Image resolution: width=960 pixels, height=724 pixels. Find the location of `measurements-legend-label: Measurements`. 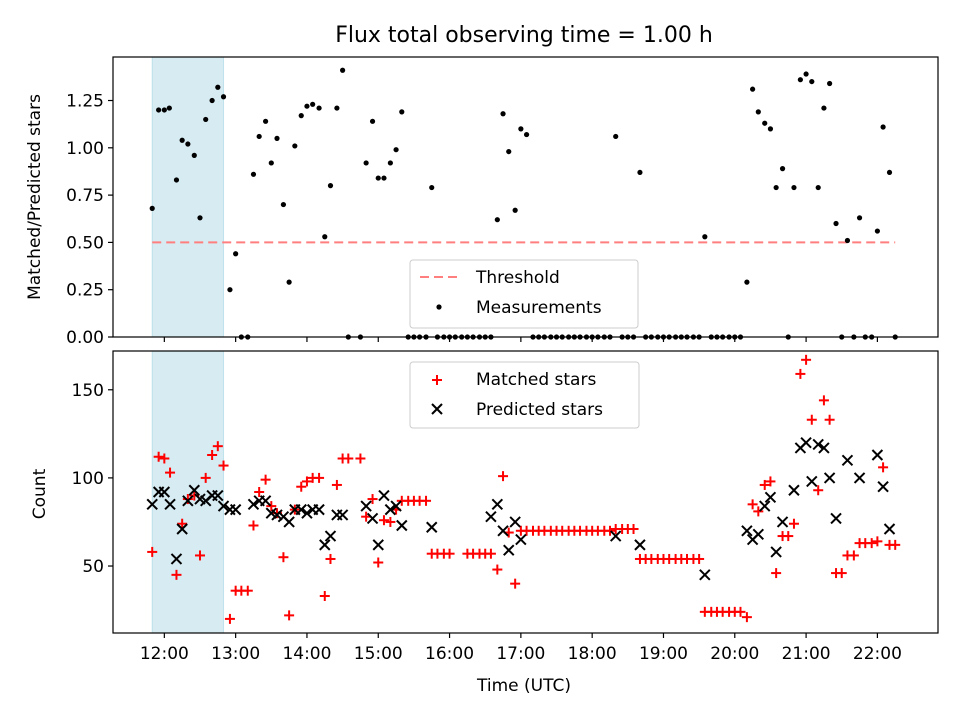

measurements-legend-label: Measurements is located at coordinates (539, 308).